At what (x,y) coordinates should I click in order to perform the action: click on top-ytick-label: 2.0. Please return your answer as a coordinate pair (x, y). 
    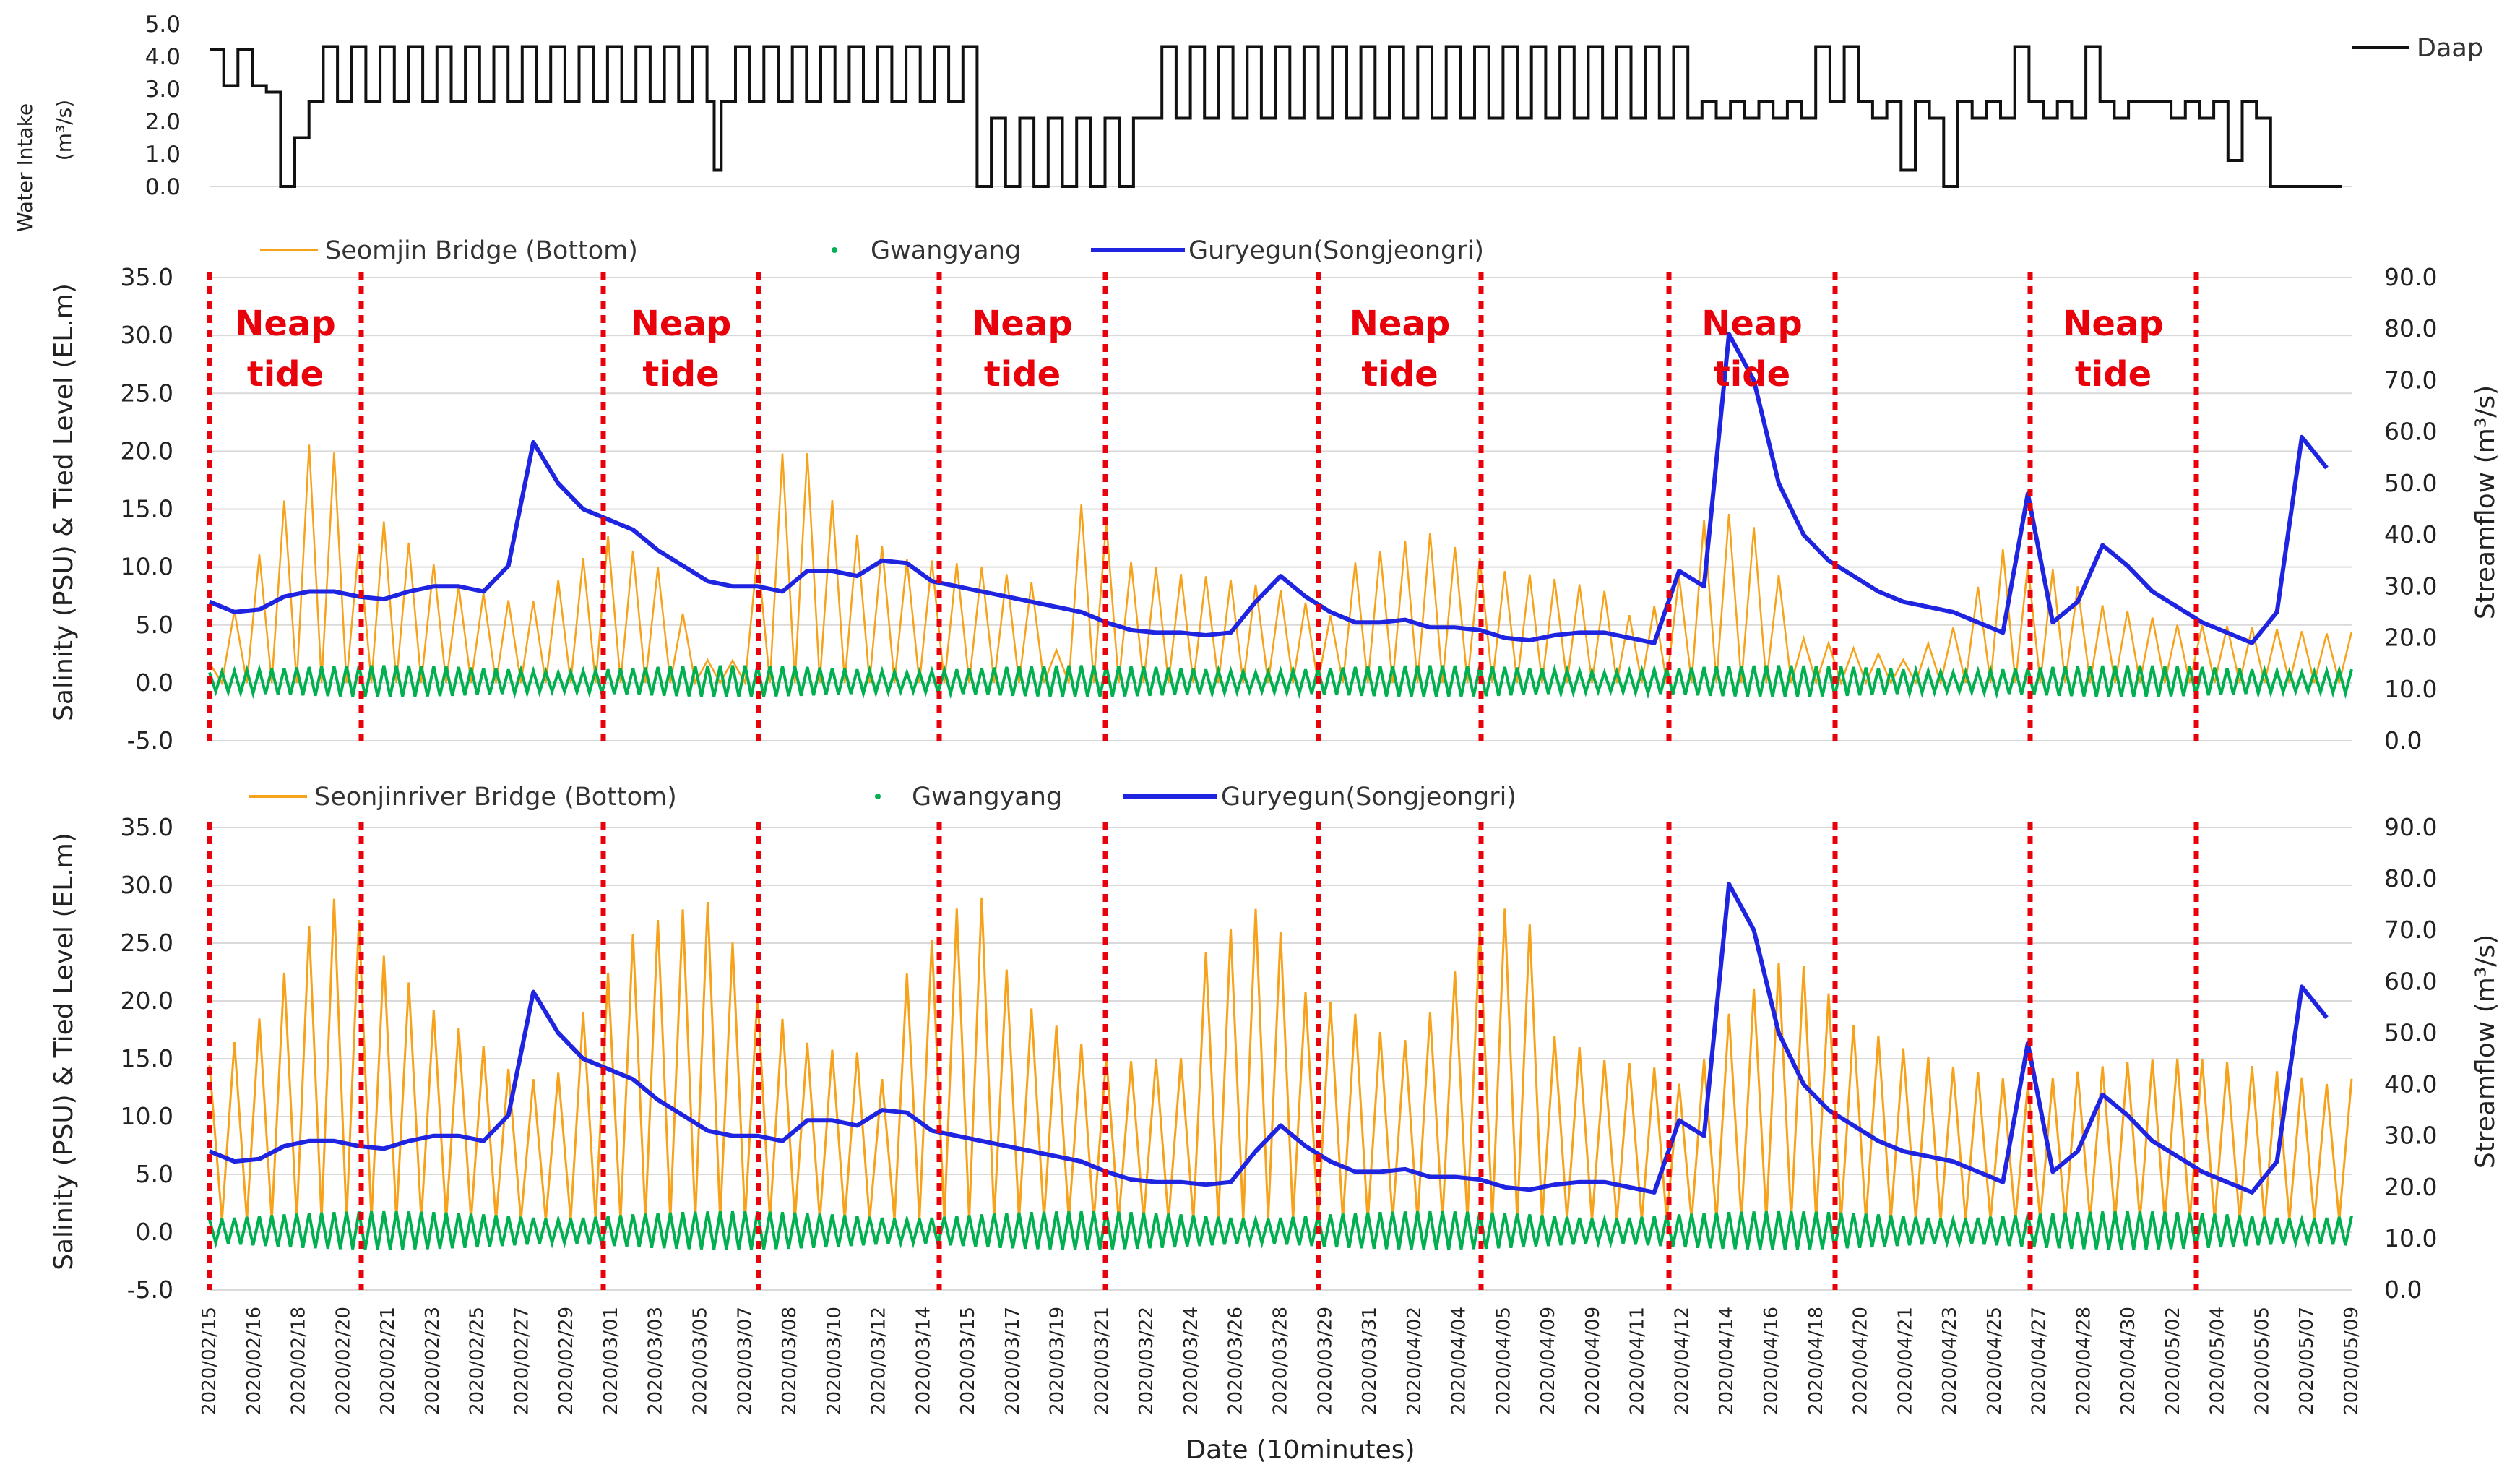
    Looking at the image, I should click on (163, 122).